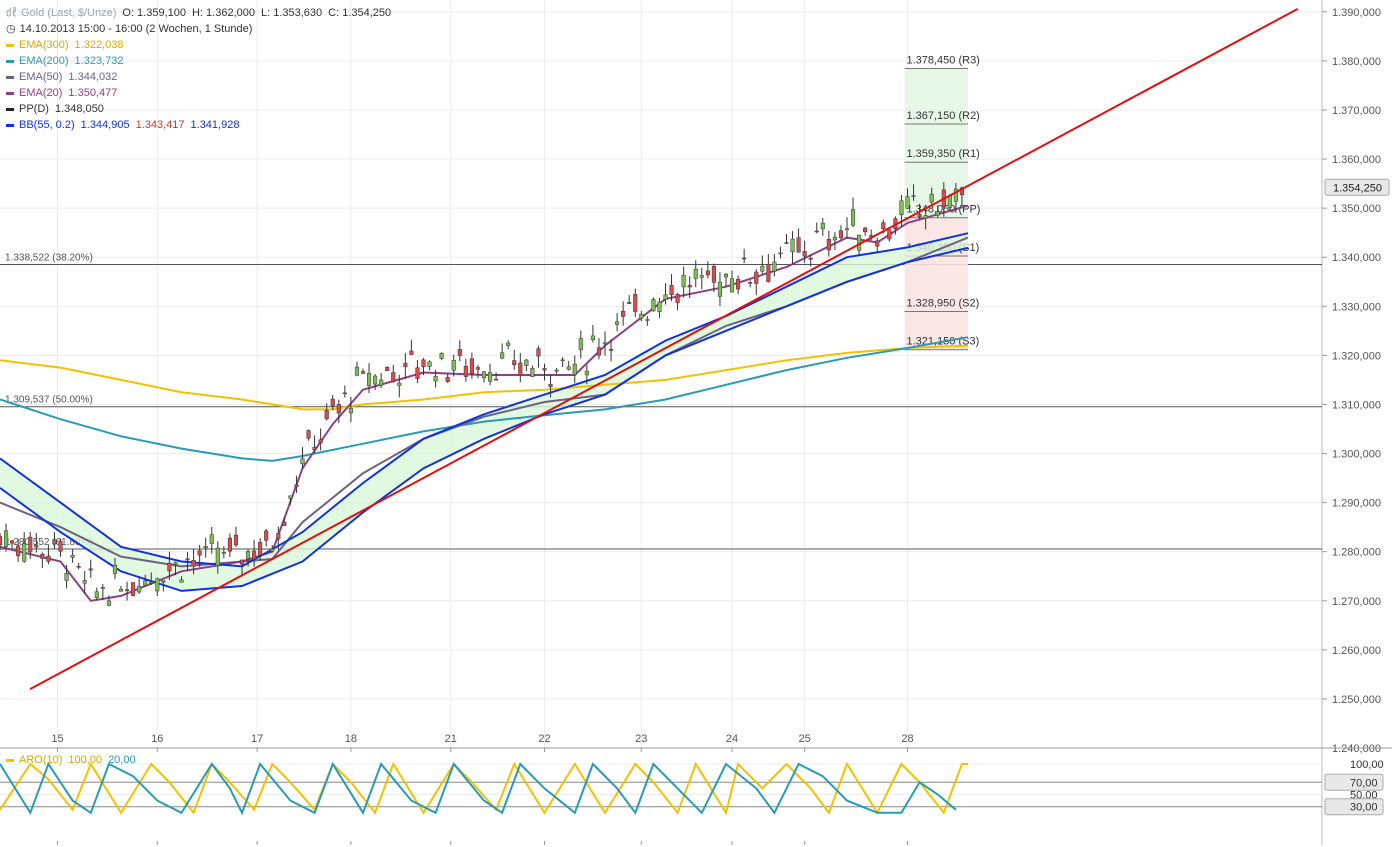 The image size is (1392, 847). Describe the element at coordinates (69, 13) in the screenshot. I see `instrument-label: Gold (Last, $/Unze)` at that location.